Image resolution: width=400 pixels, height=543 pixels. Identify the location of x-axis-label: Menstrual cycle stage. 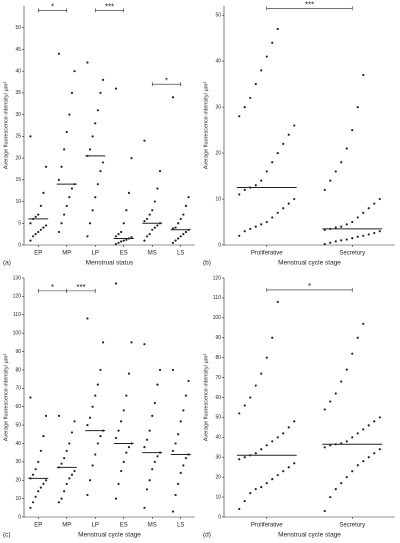
(309, 263).